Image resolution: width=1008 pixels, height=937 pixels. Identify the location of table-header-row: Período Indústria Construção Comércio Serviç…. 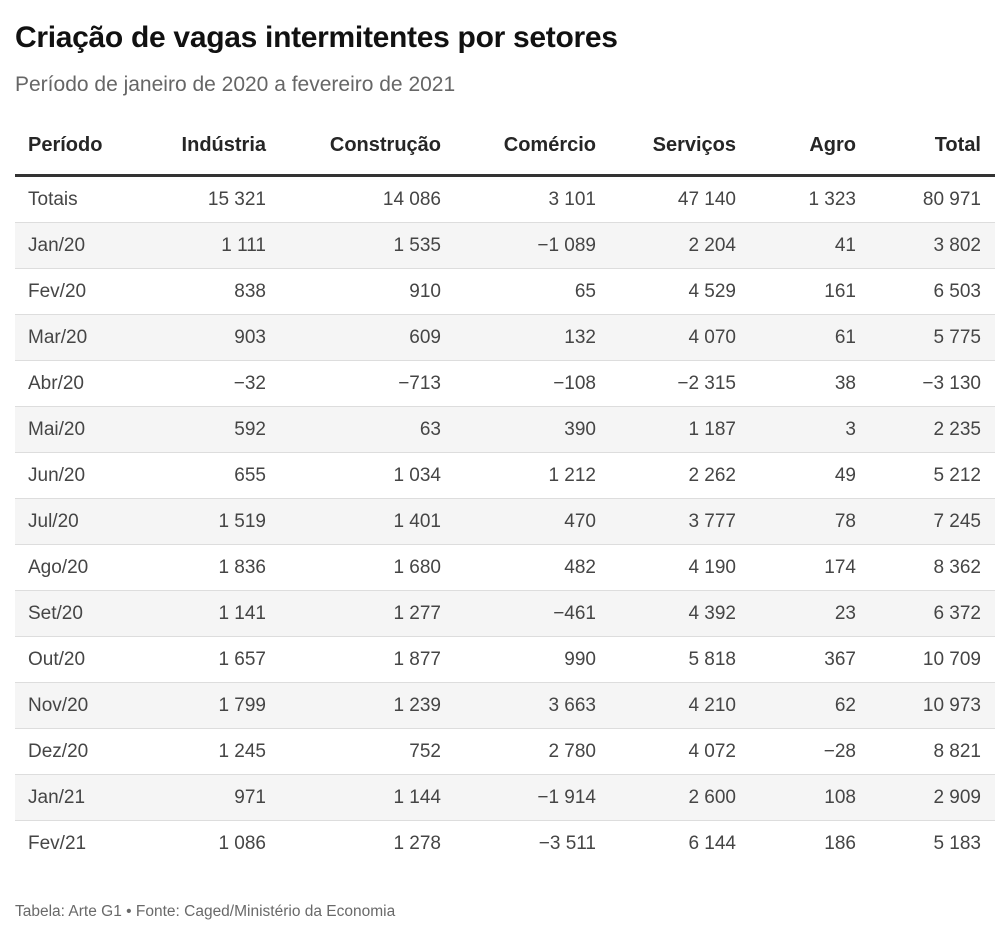
(505, 155).